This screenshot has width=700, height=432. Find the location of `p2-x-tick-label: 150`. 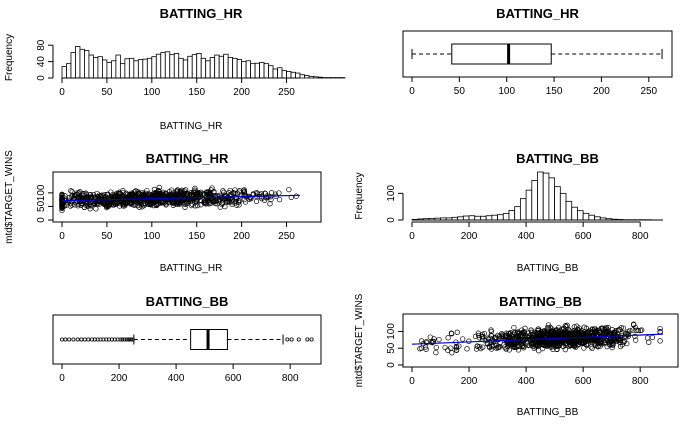

p2-x-tick-label: 150 is located at coordinates (554, 91).